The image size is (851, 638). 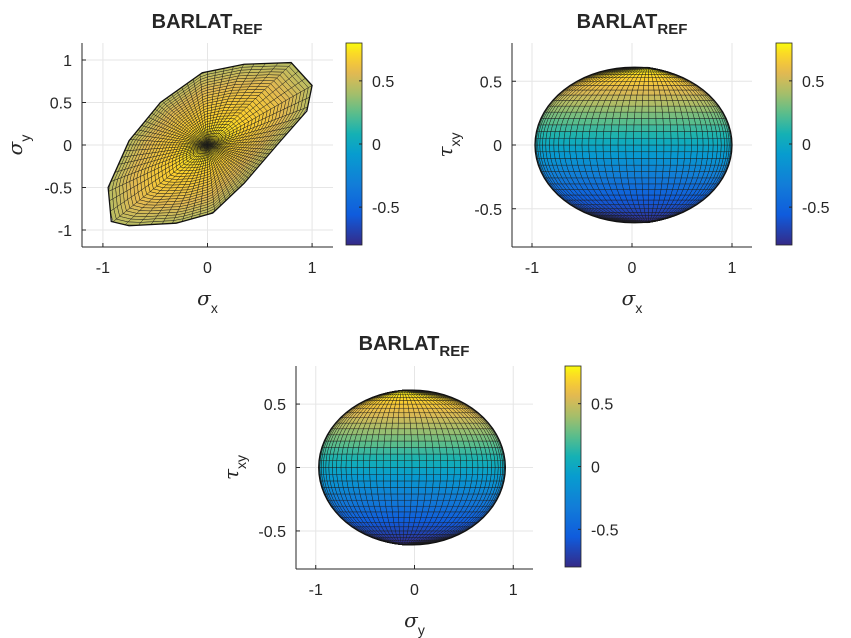 What do you see at coordinates (376, 145) in the screenshot?
I see `colorbar-tick-label: 0` at bounding box center [376, 145].